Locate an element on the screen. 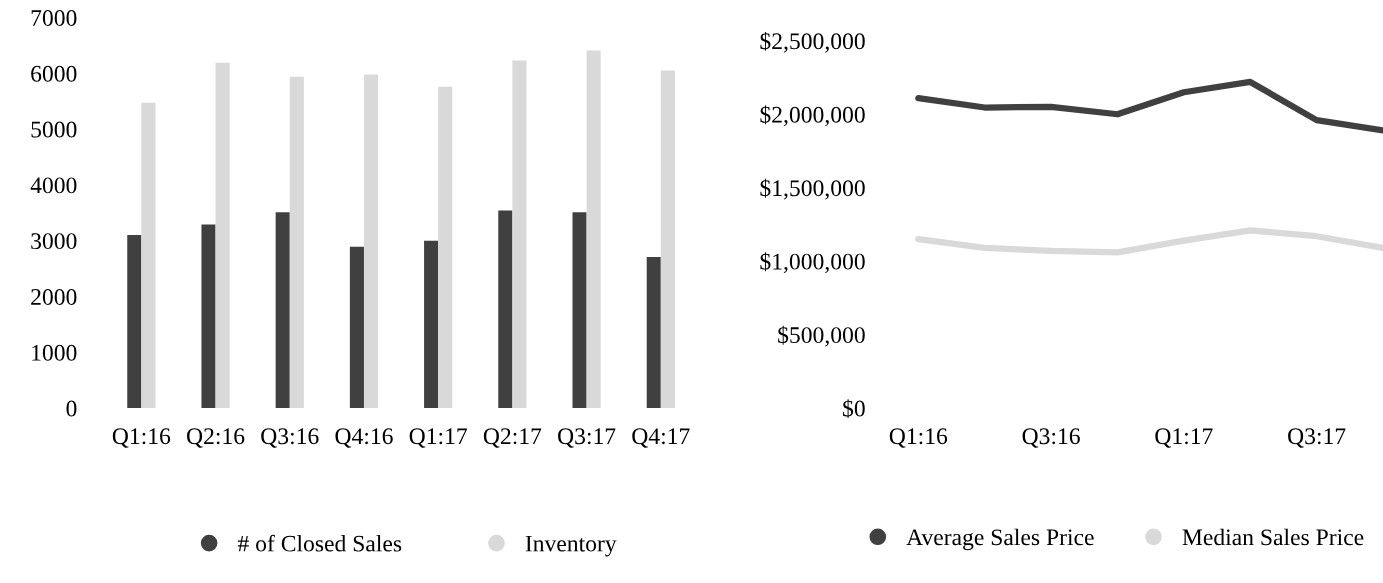 The height and width of the screenshot is (583, 1383). legend-label: Average Sales Price is located at coordinates (1000, 539).